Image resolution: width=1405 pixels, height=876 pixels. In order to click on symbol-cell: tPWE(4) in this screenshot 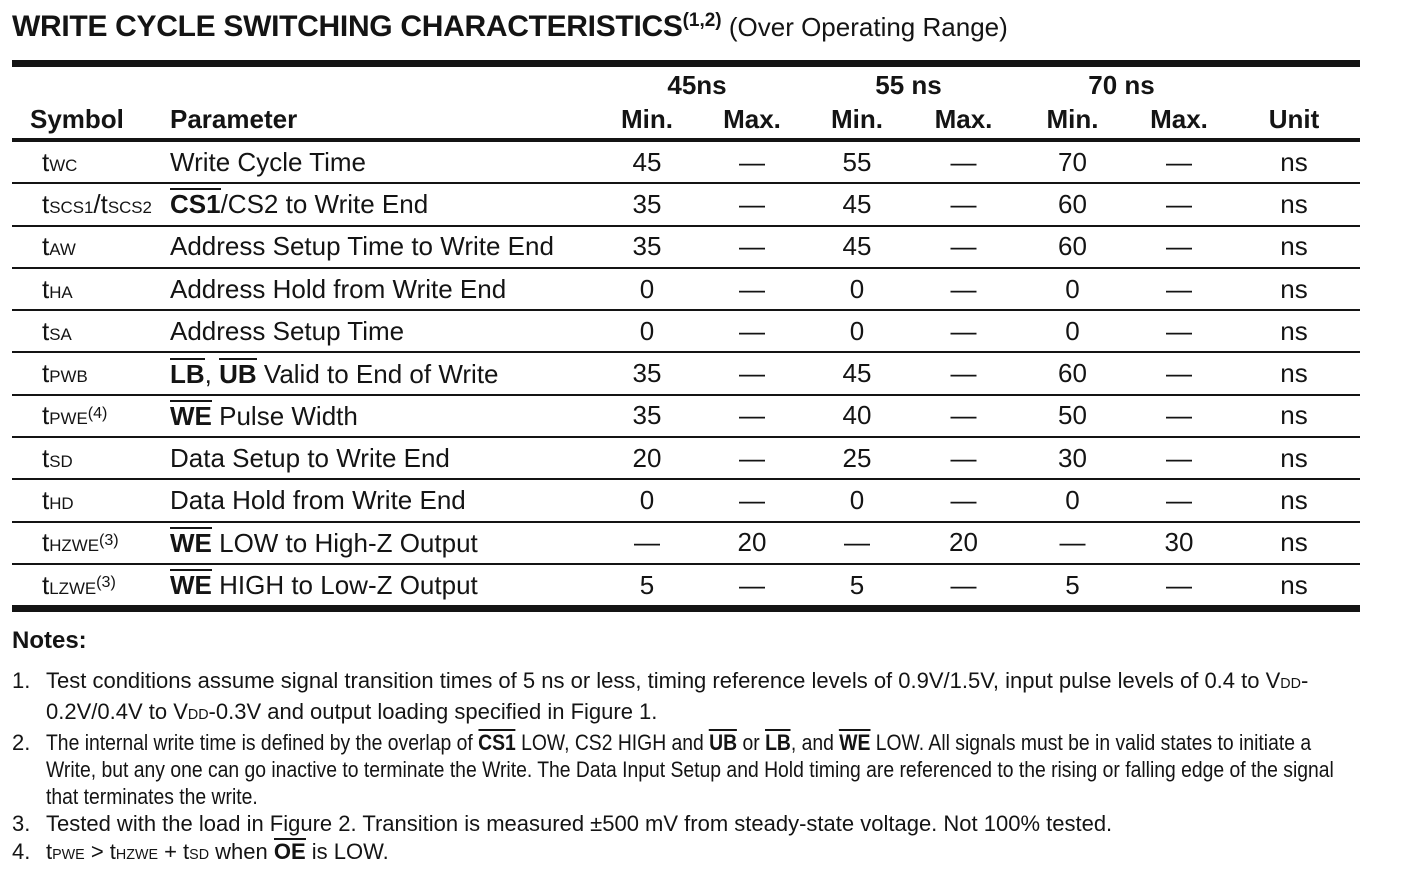, I will do `click(75, 415)`.